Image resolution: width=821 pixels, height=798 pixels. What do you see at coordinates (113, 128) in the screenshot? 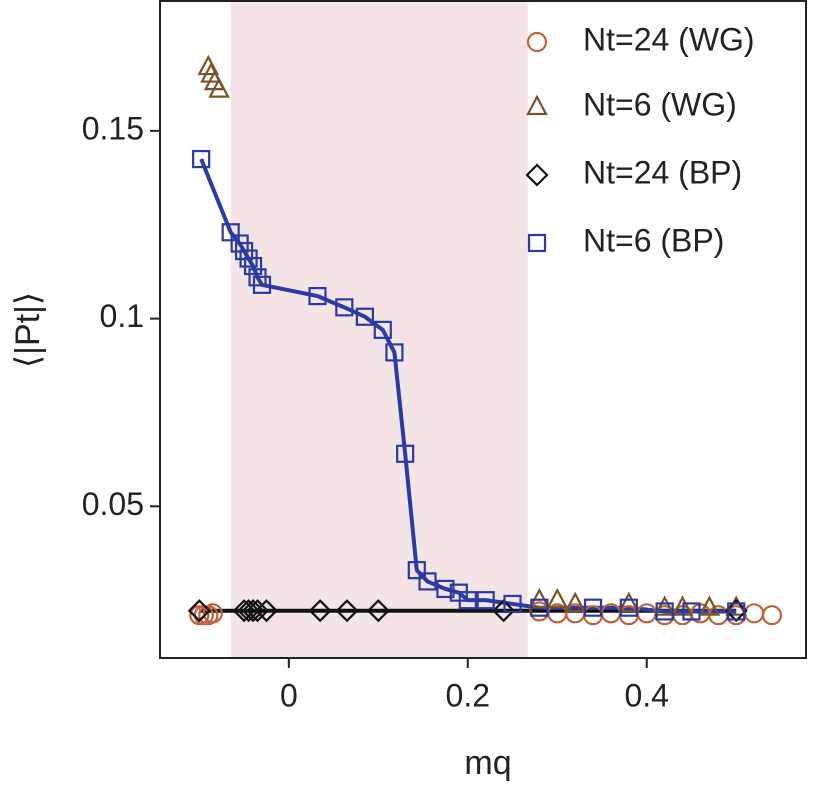
I see `y-tick-label: 0.15` at bounding box center [113, 128].